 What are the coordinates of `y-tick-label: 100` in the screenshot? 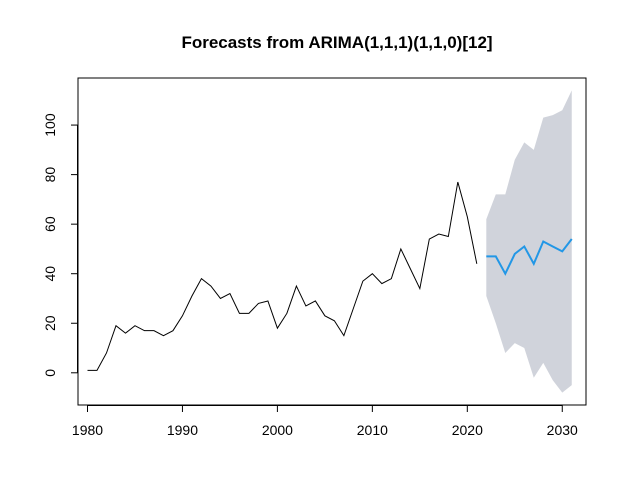 It's located at (50, 125).